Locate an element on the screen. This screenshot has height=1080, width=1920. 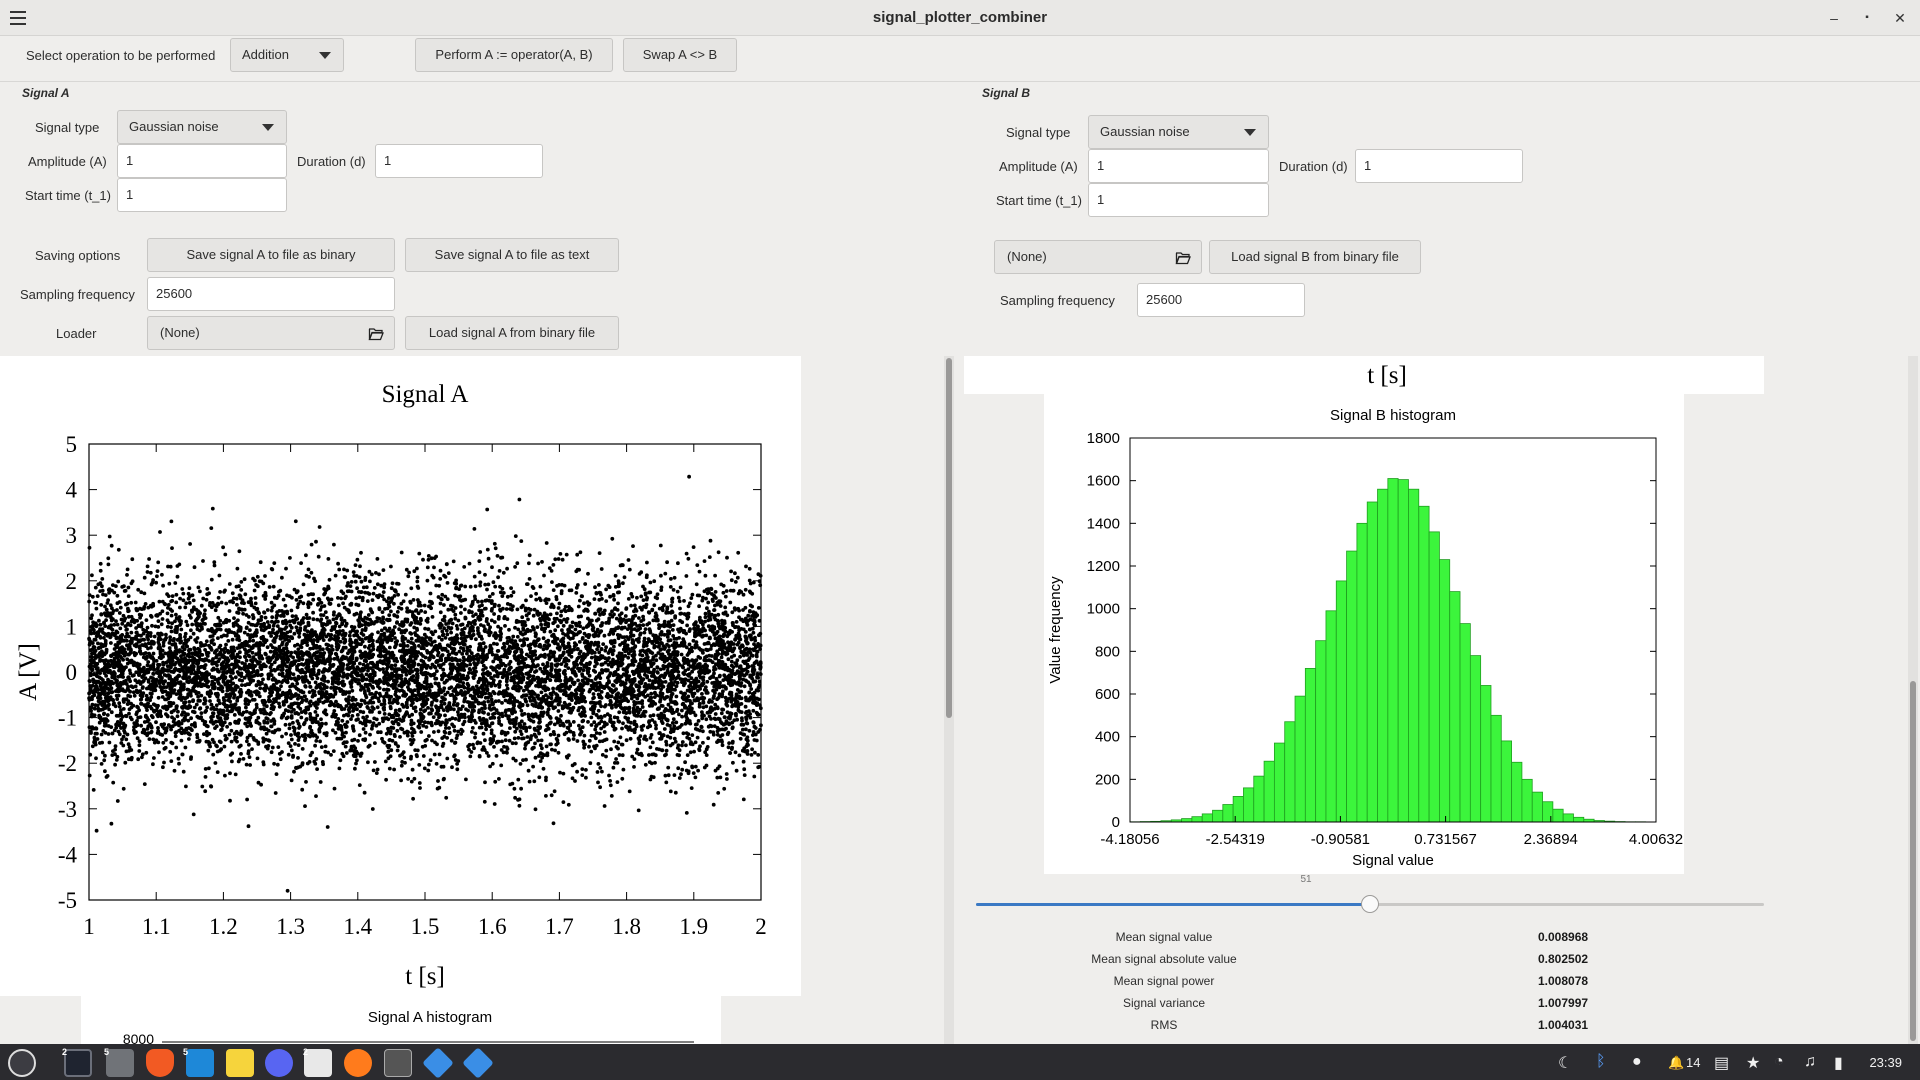
save-binary-button: Save signal A to file as binary is located at coordinates (271, 255).